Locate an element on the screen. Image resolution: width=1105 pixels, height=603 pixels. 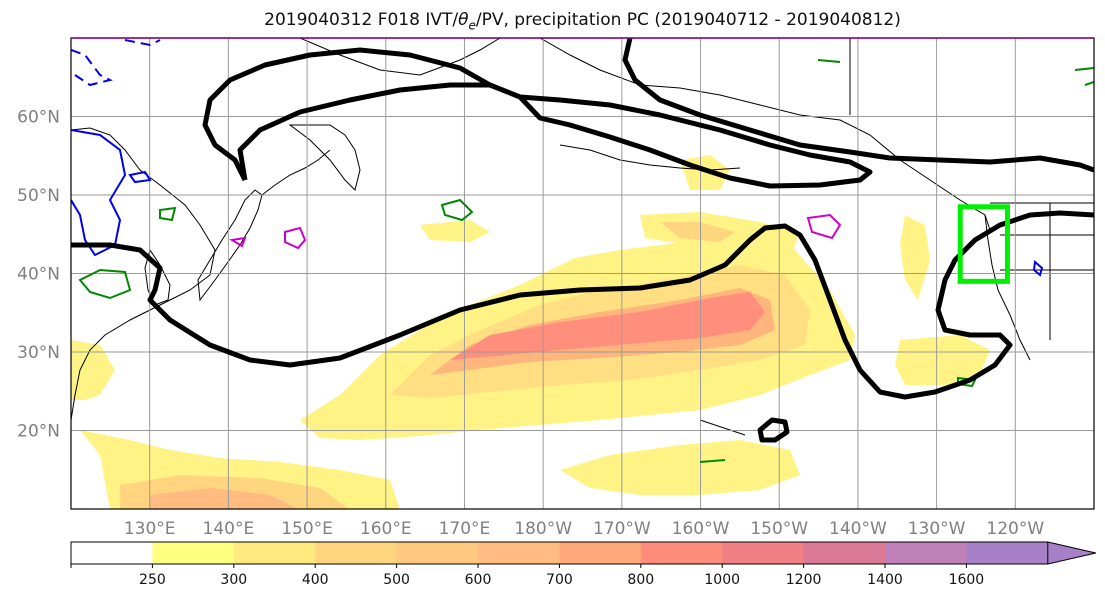
lat-tick-label: 30°N is located at coordinates (38, 353).